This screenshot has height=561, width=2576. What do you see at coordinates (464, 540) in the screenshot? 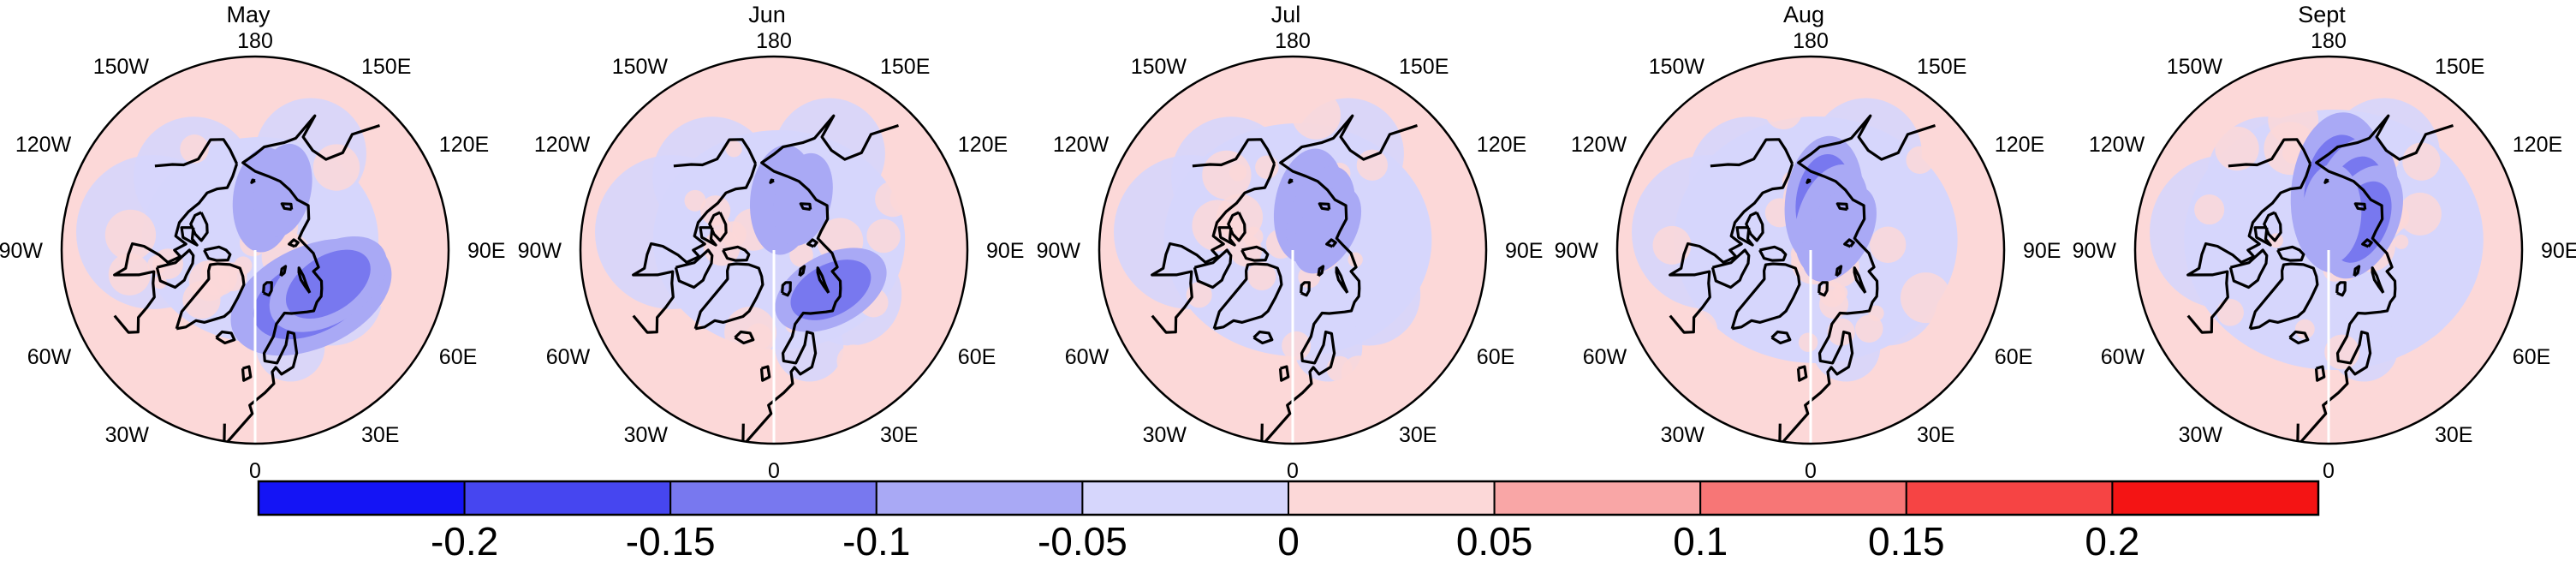
I see `colorbar-tick-label: -0.2` at bounding box center [464, 540].